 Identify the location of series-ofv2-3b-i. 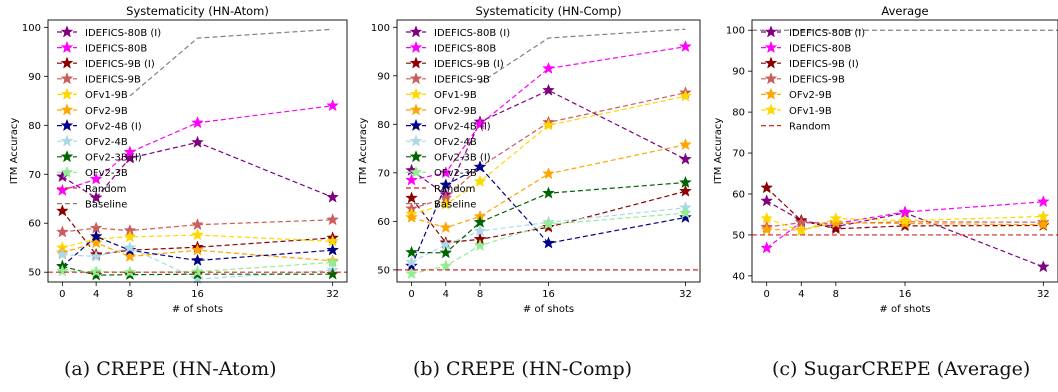
(548, 217).